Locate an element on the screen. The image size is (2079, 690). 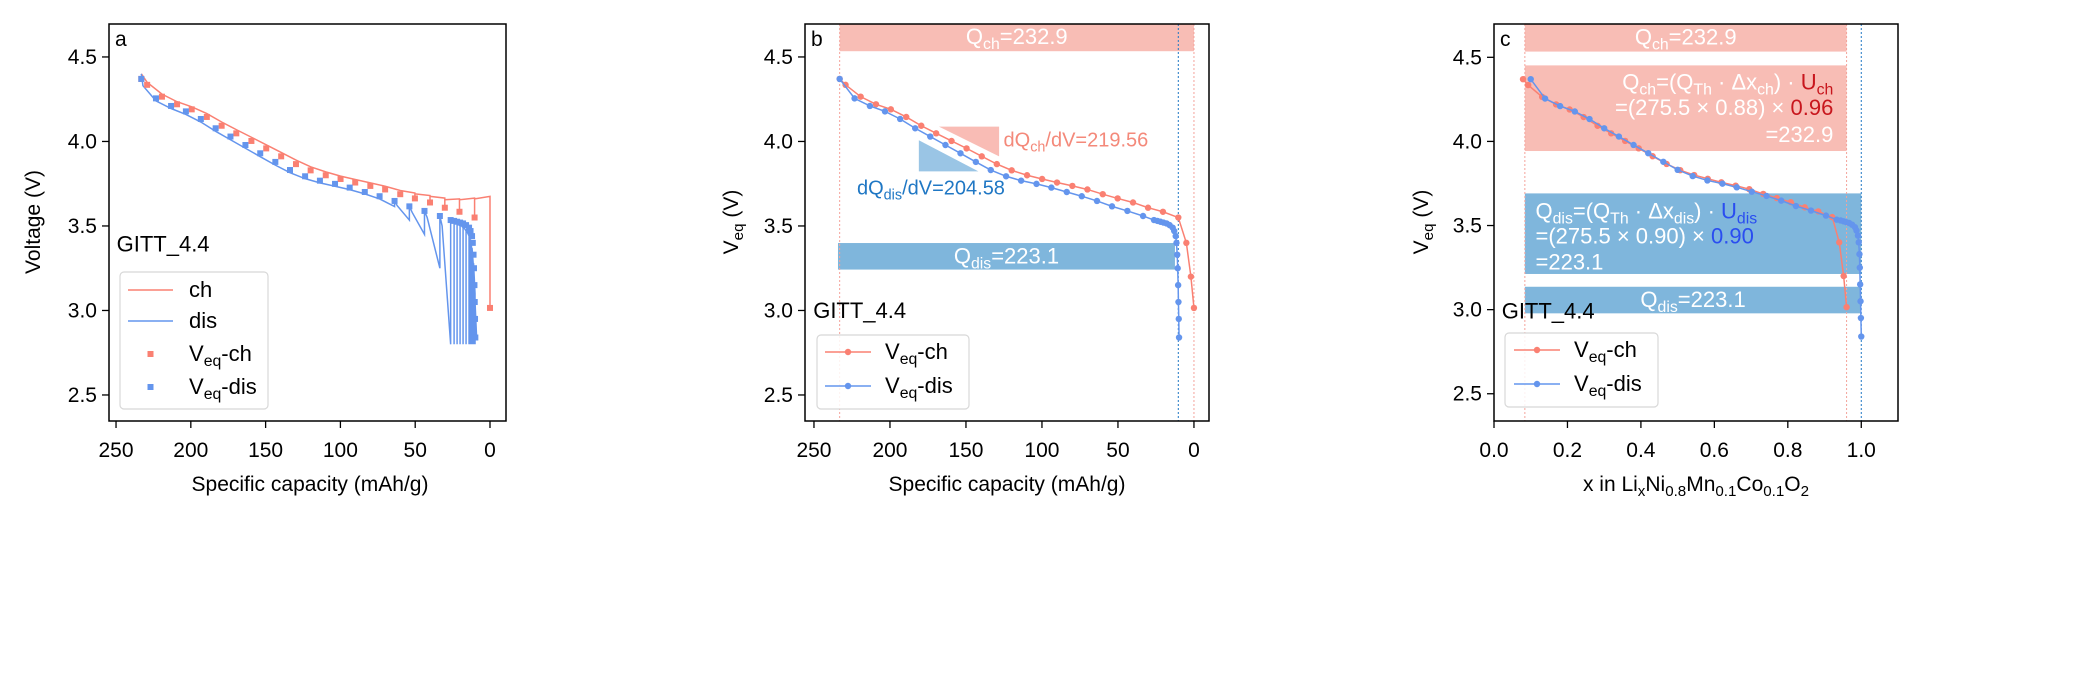
subscript-text: dis is located at coordinates (1684, 218).